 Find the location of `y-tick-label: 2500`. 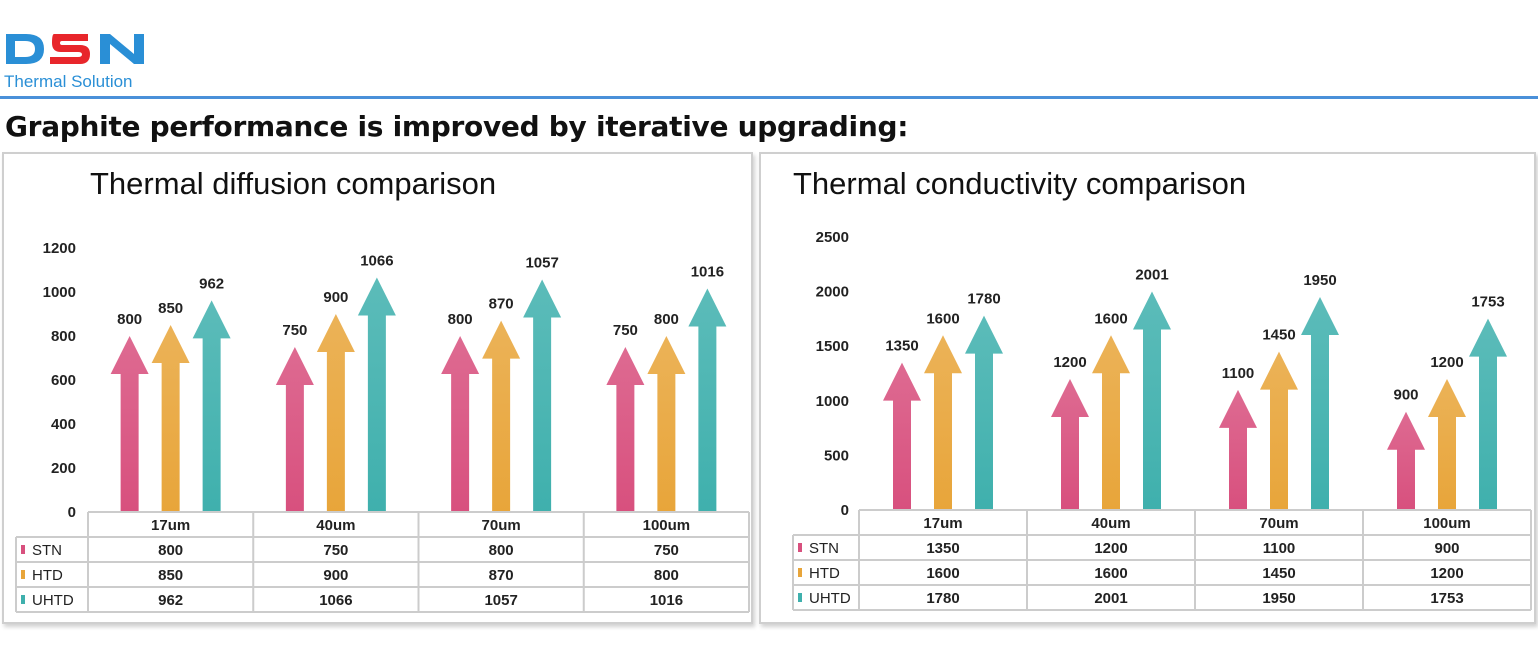

y-tick-label: 2500 is located at coordinates (832, 237).